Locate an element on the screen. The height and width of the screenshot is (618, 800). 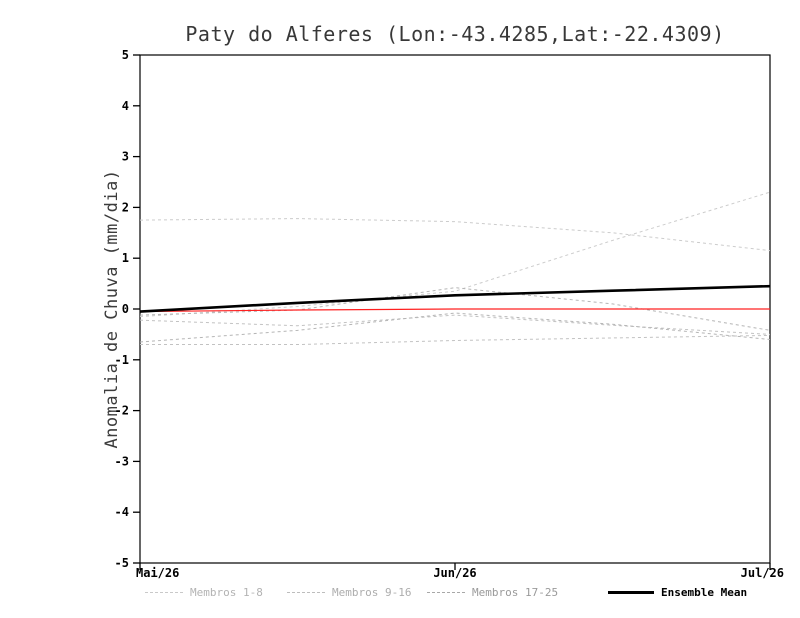
legend-label: Ensemble Mean is located at coordinates (704, 592).